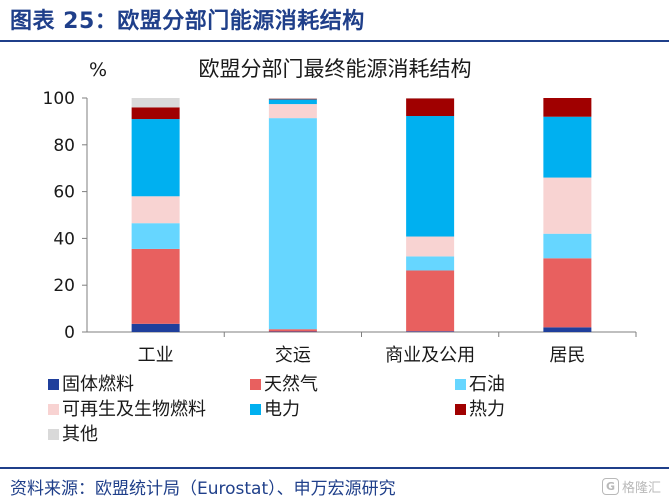 This screenshot has width=669, height=504. I want to click on y-axis-unit: %, so click(98, 70).